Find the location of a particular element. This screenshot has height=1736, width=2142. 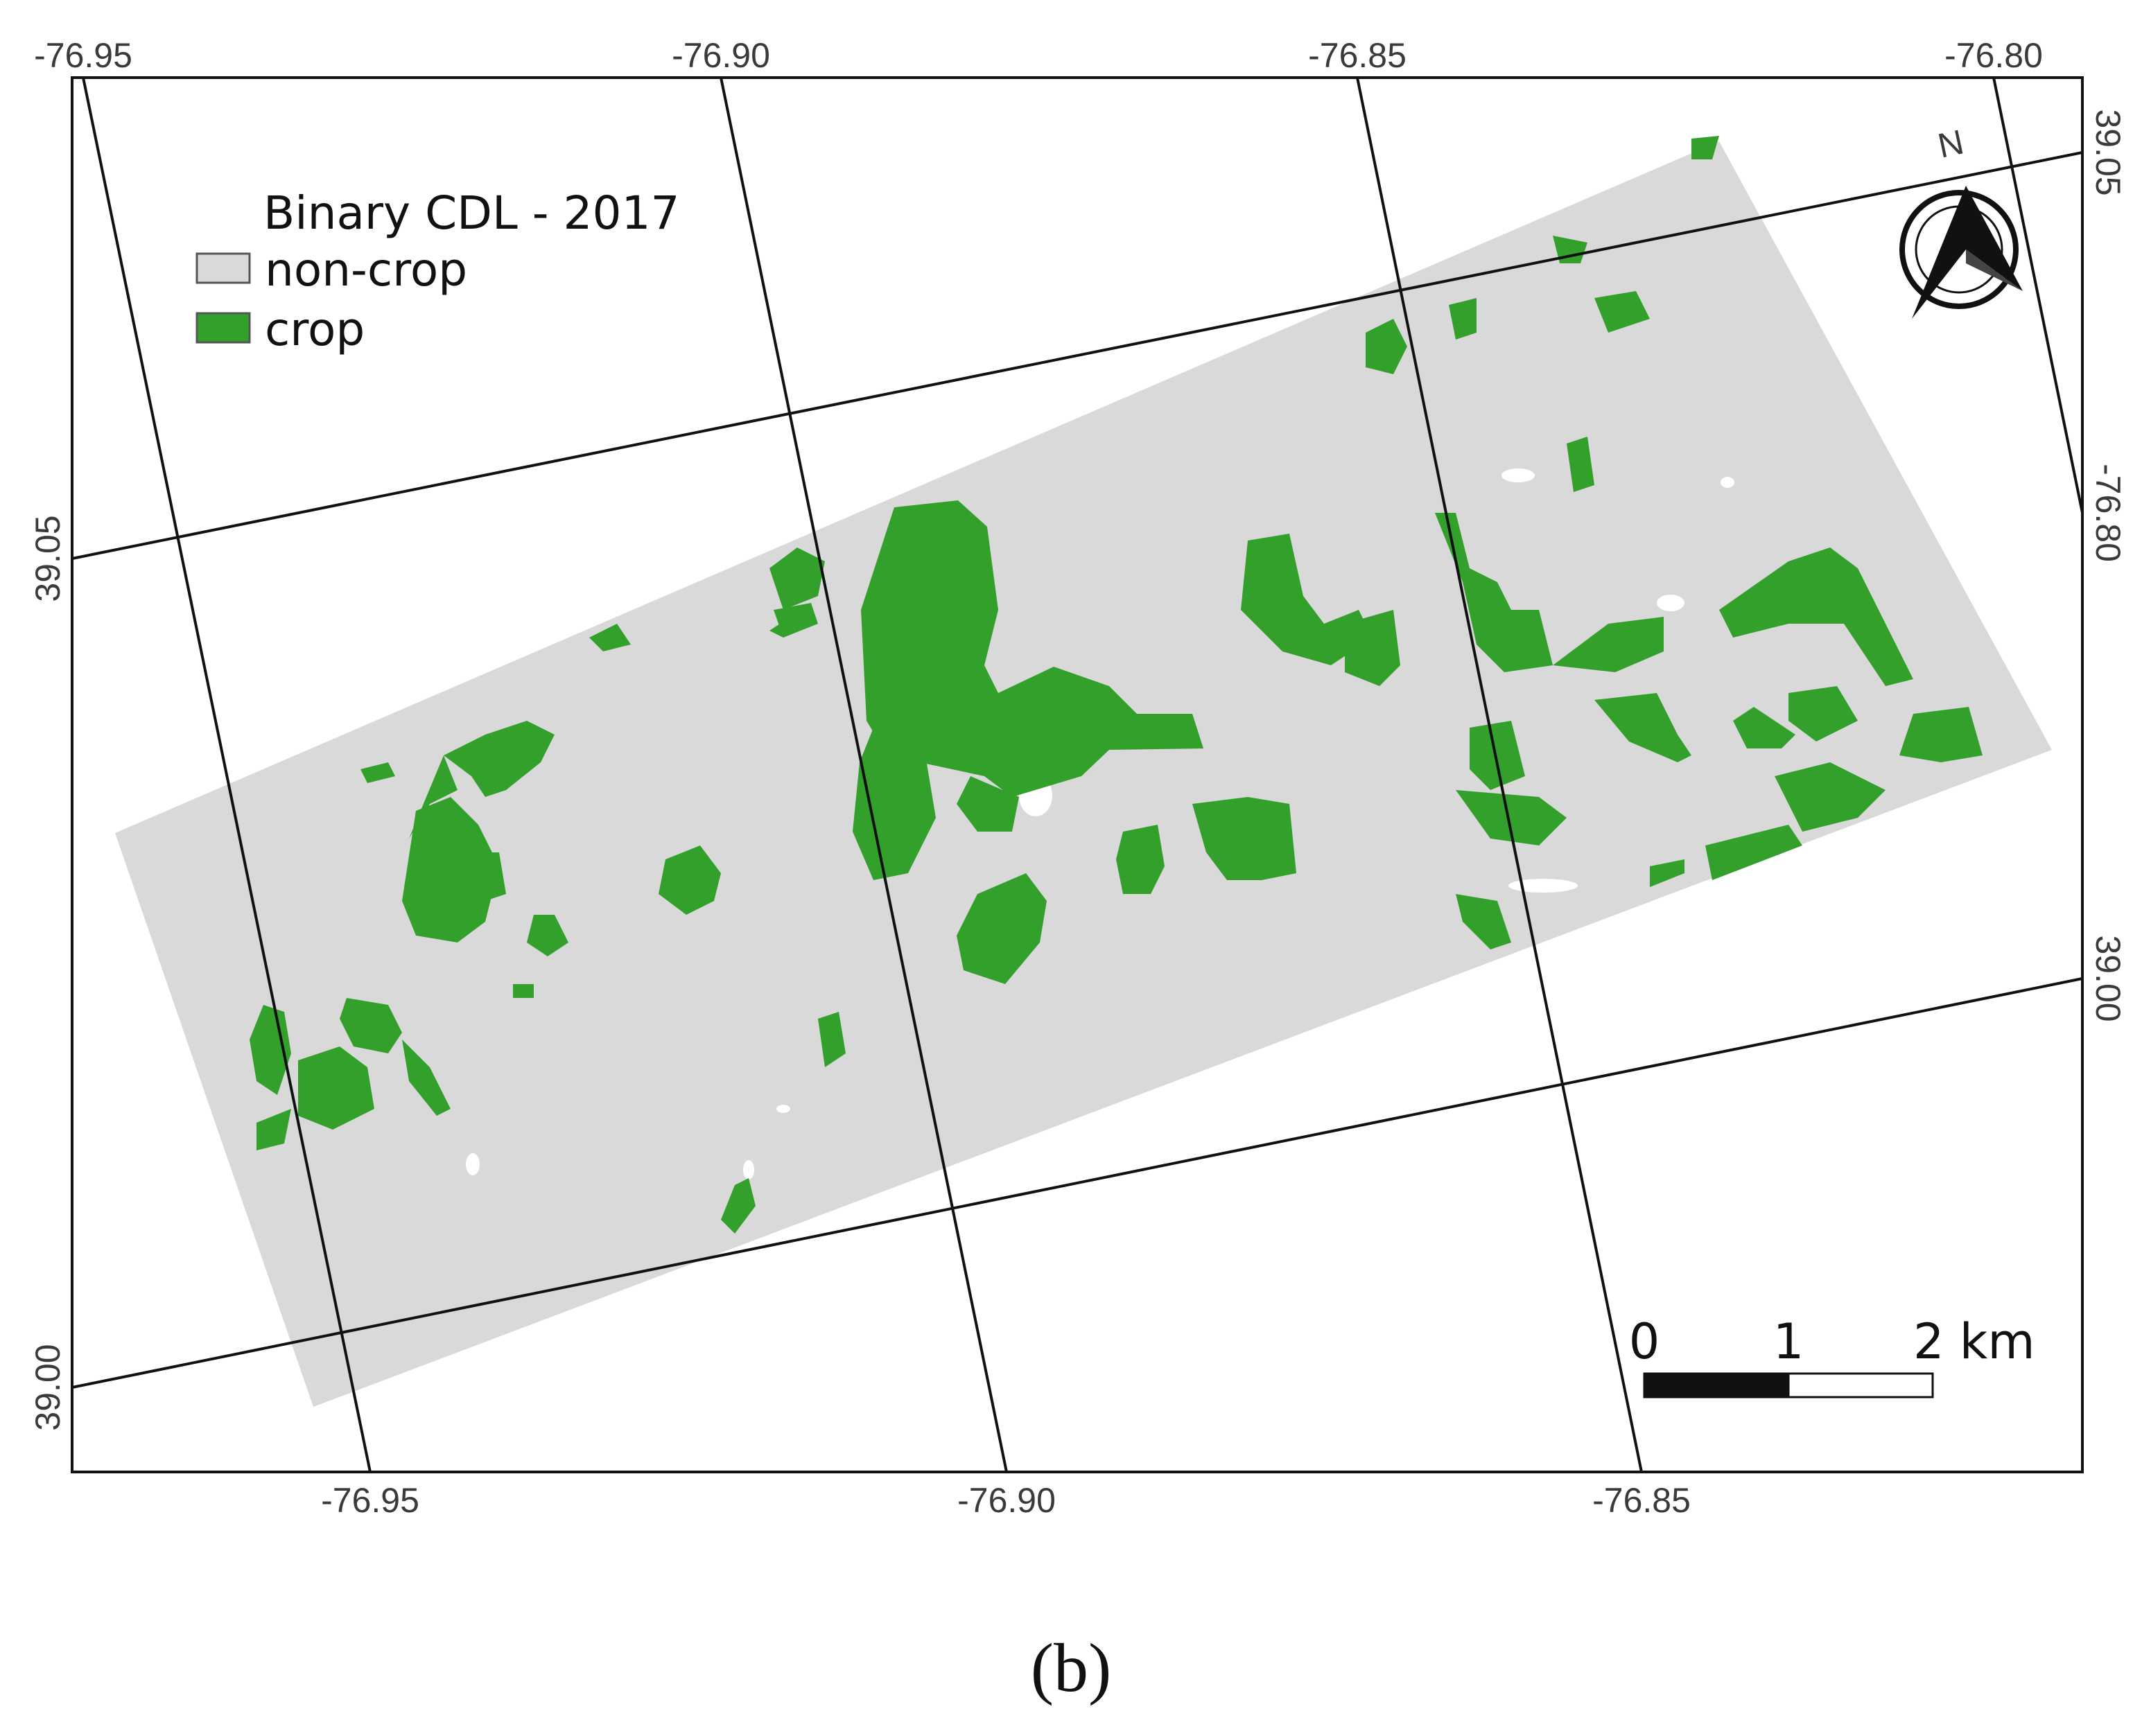

scale-label-0: 0 is located at coordinates (1644, 1341).